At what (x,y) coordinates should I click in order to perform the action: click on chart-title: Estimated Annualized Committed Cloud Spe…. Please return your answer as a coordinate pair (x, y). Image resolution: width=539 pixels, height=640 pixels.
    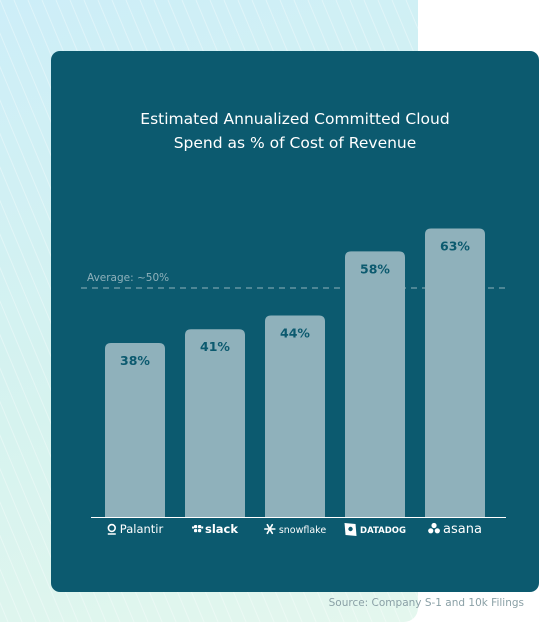
    Looking at the image, I should click on (295, 131).